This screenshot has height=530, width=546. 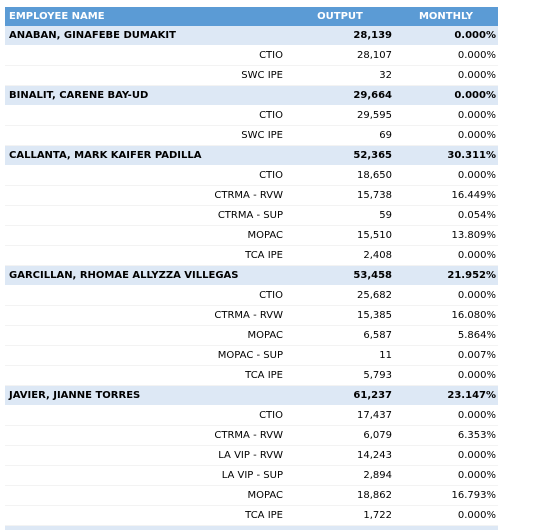 I want to click on employee-name-cell: JAVIER, JIANNE TORRES, so click(x=75, y=395).